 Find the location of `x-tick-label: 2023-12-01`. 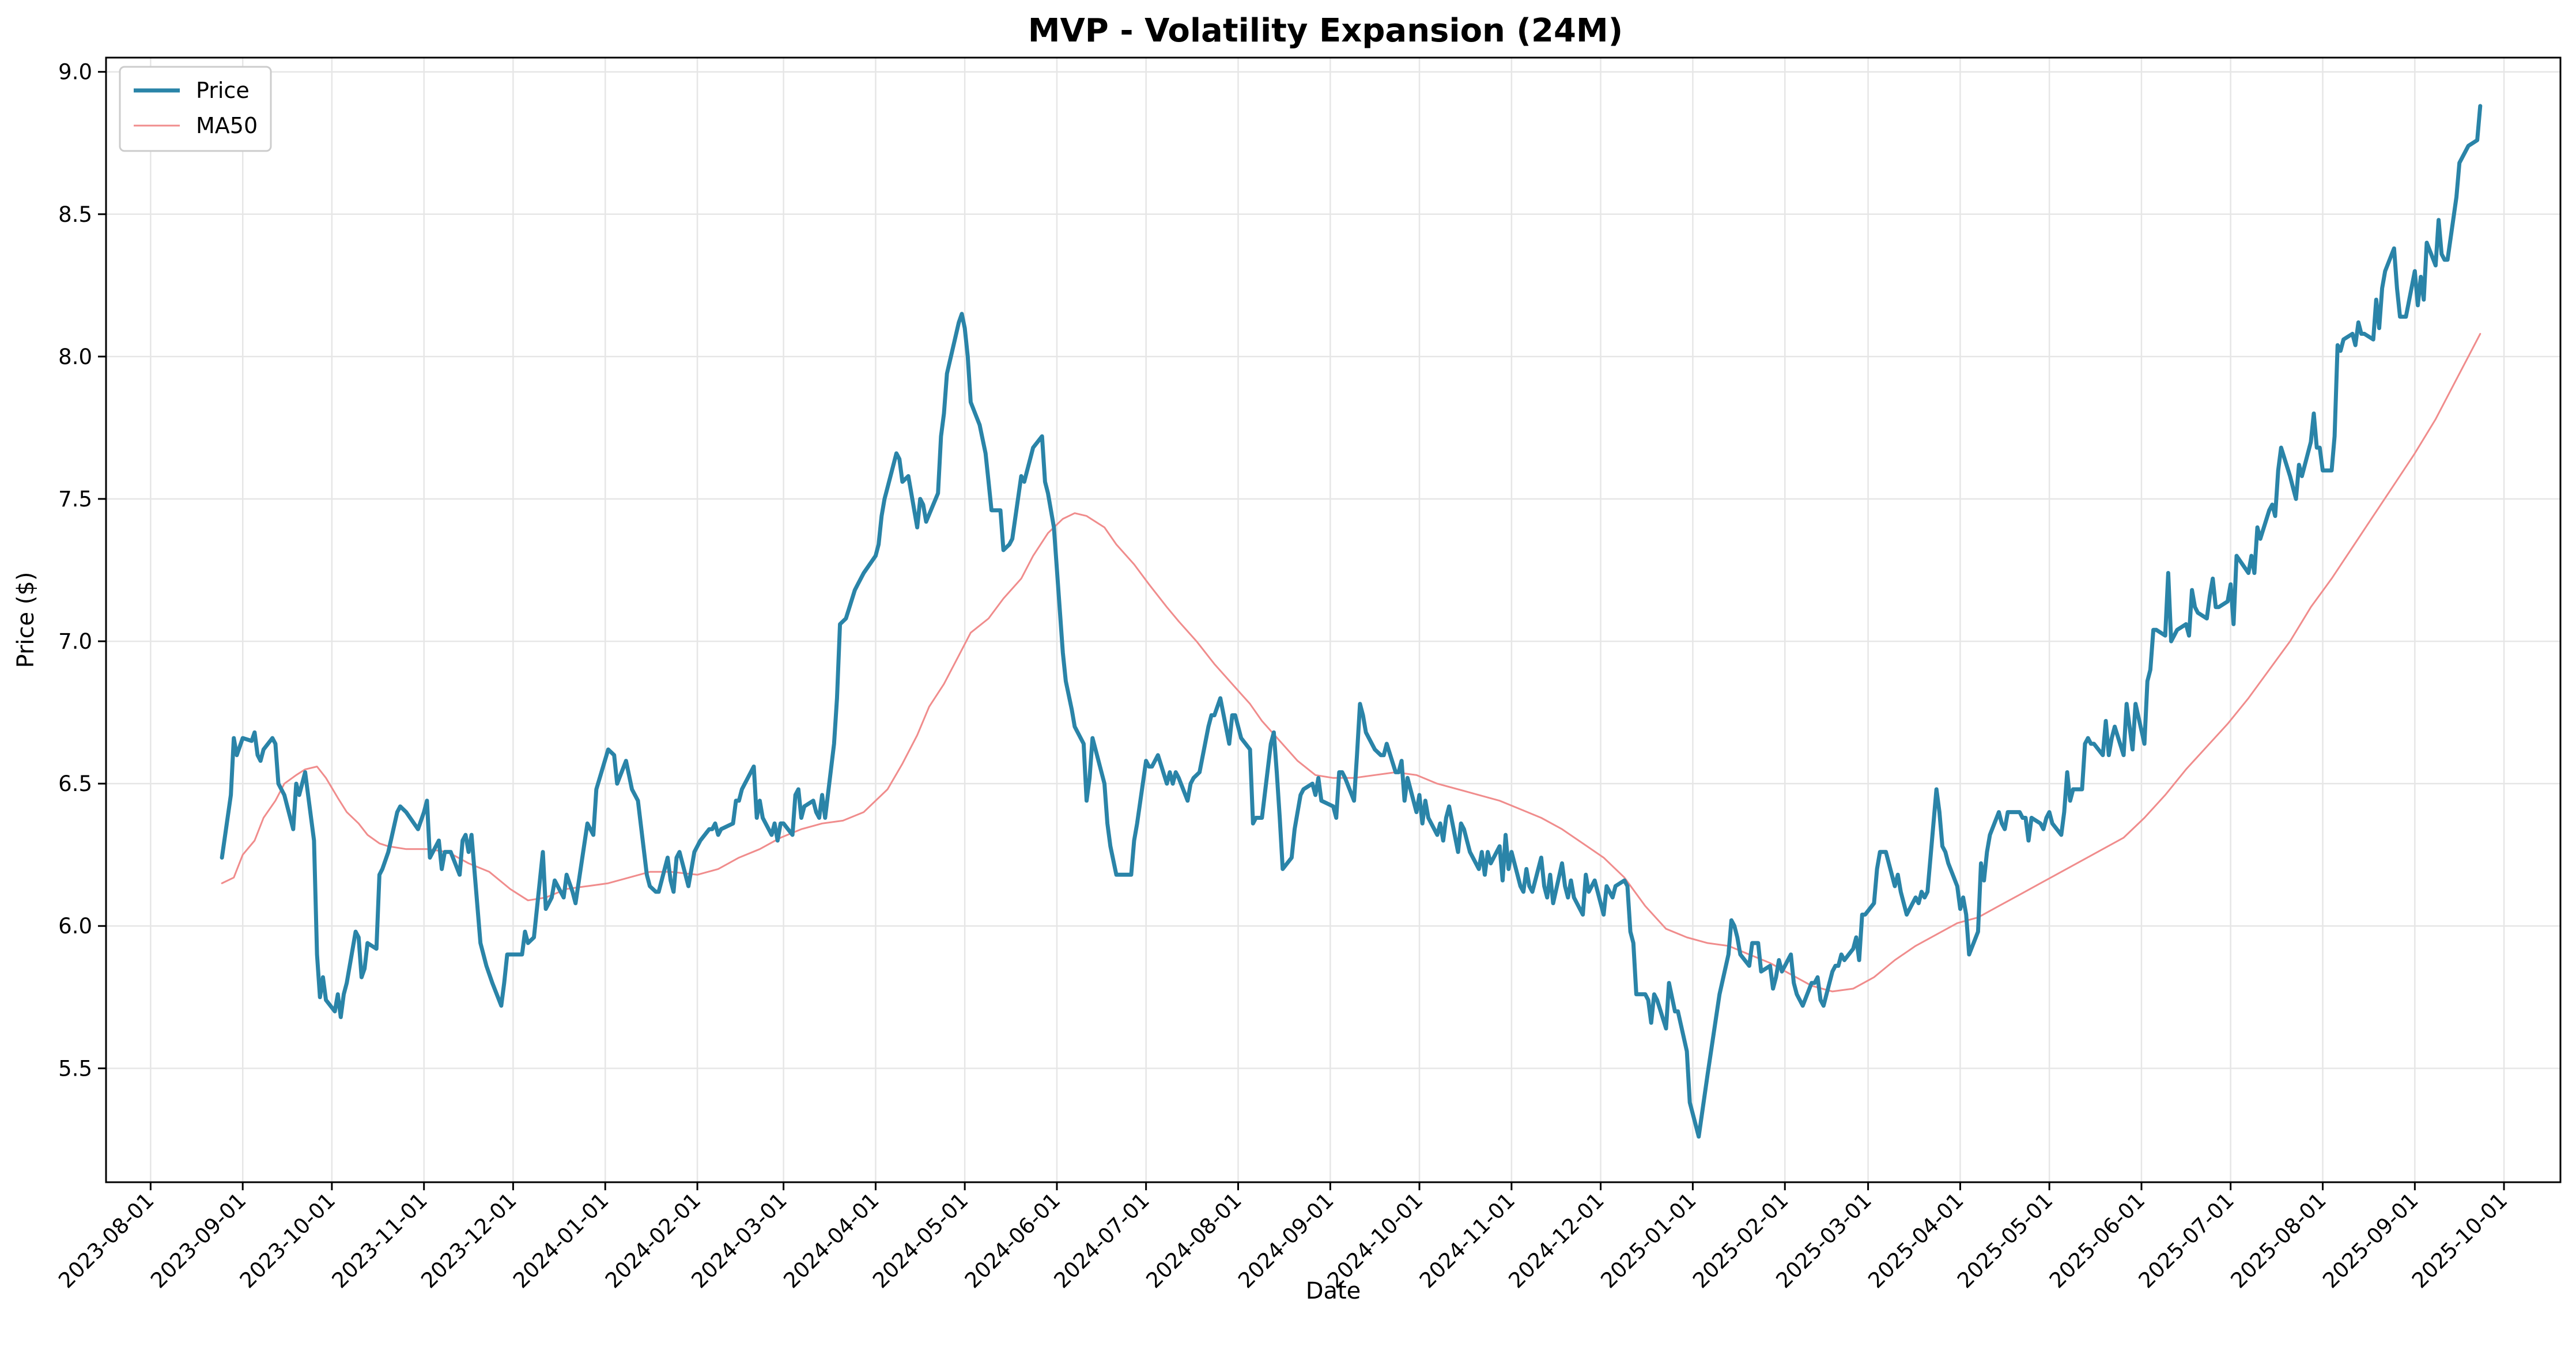

x-tick-label: 2023-12-01 is located at coordinates (468, 1240).